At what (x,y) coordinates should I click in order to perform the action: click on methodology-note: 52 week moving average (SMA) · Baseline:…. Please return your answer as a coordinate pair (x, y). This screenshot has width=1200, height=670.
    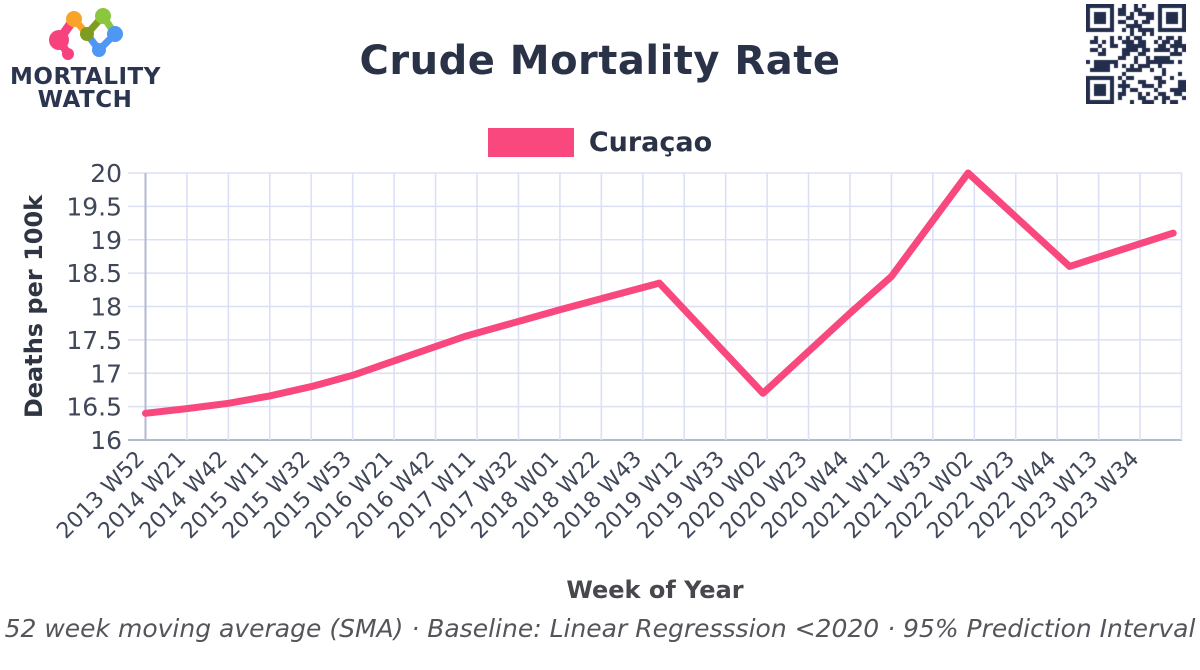
    Looking at the image, I should click on (600, 628).